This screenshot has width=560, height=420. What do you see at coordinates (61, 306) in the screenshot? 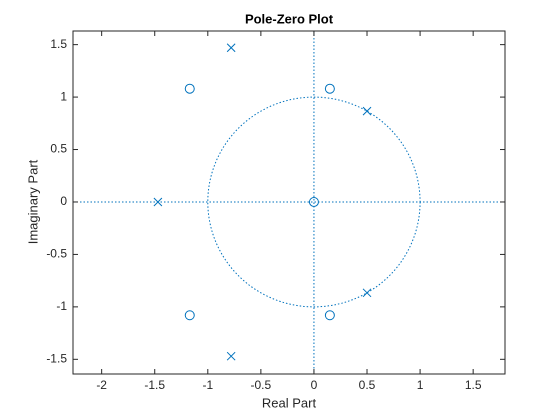
I see `y-tick-label: -1` at bounding box center [61, 306].